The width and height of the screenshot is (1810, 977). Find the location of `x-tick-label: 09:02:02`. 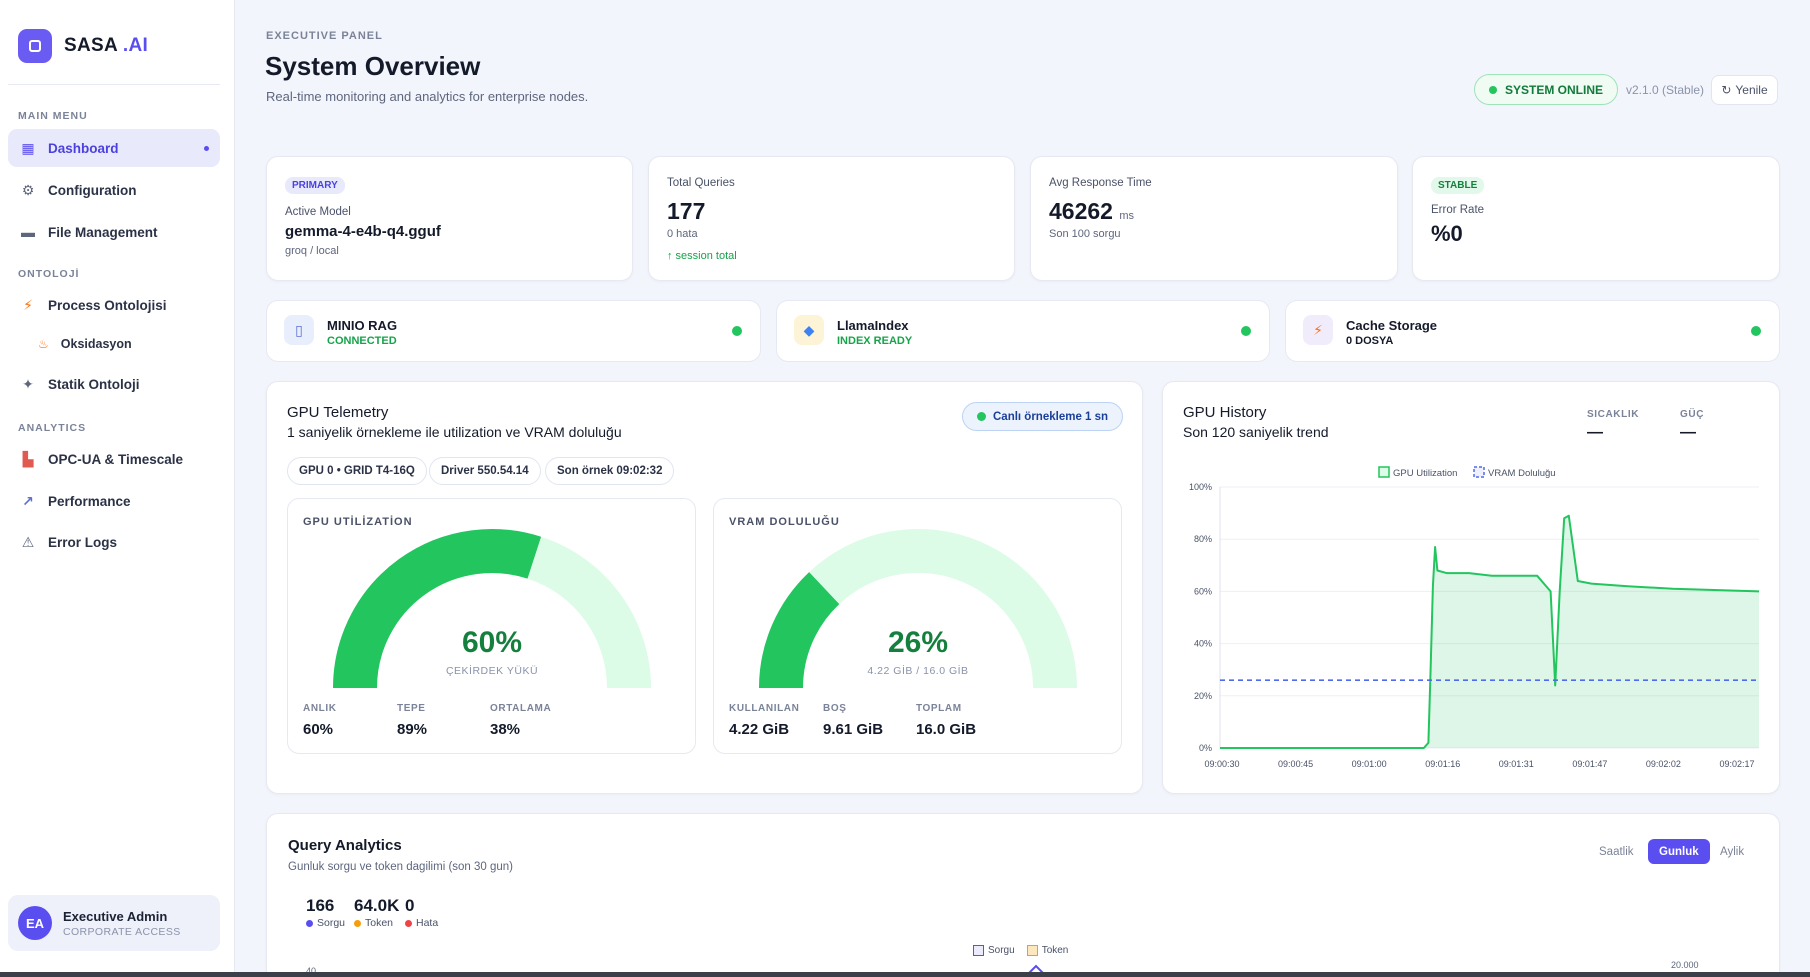

x-tick-label: 09:02:02 is located at coordinates (1663, 764).